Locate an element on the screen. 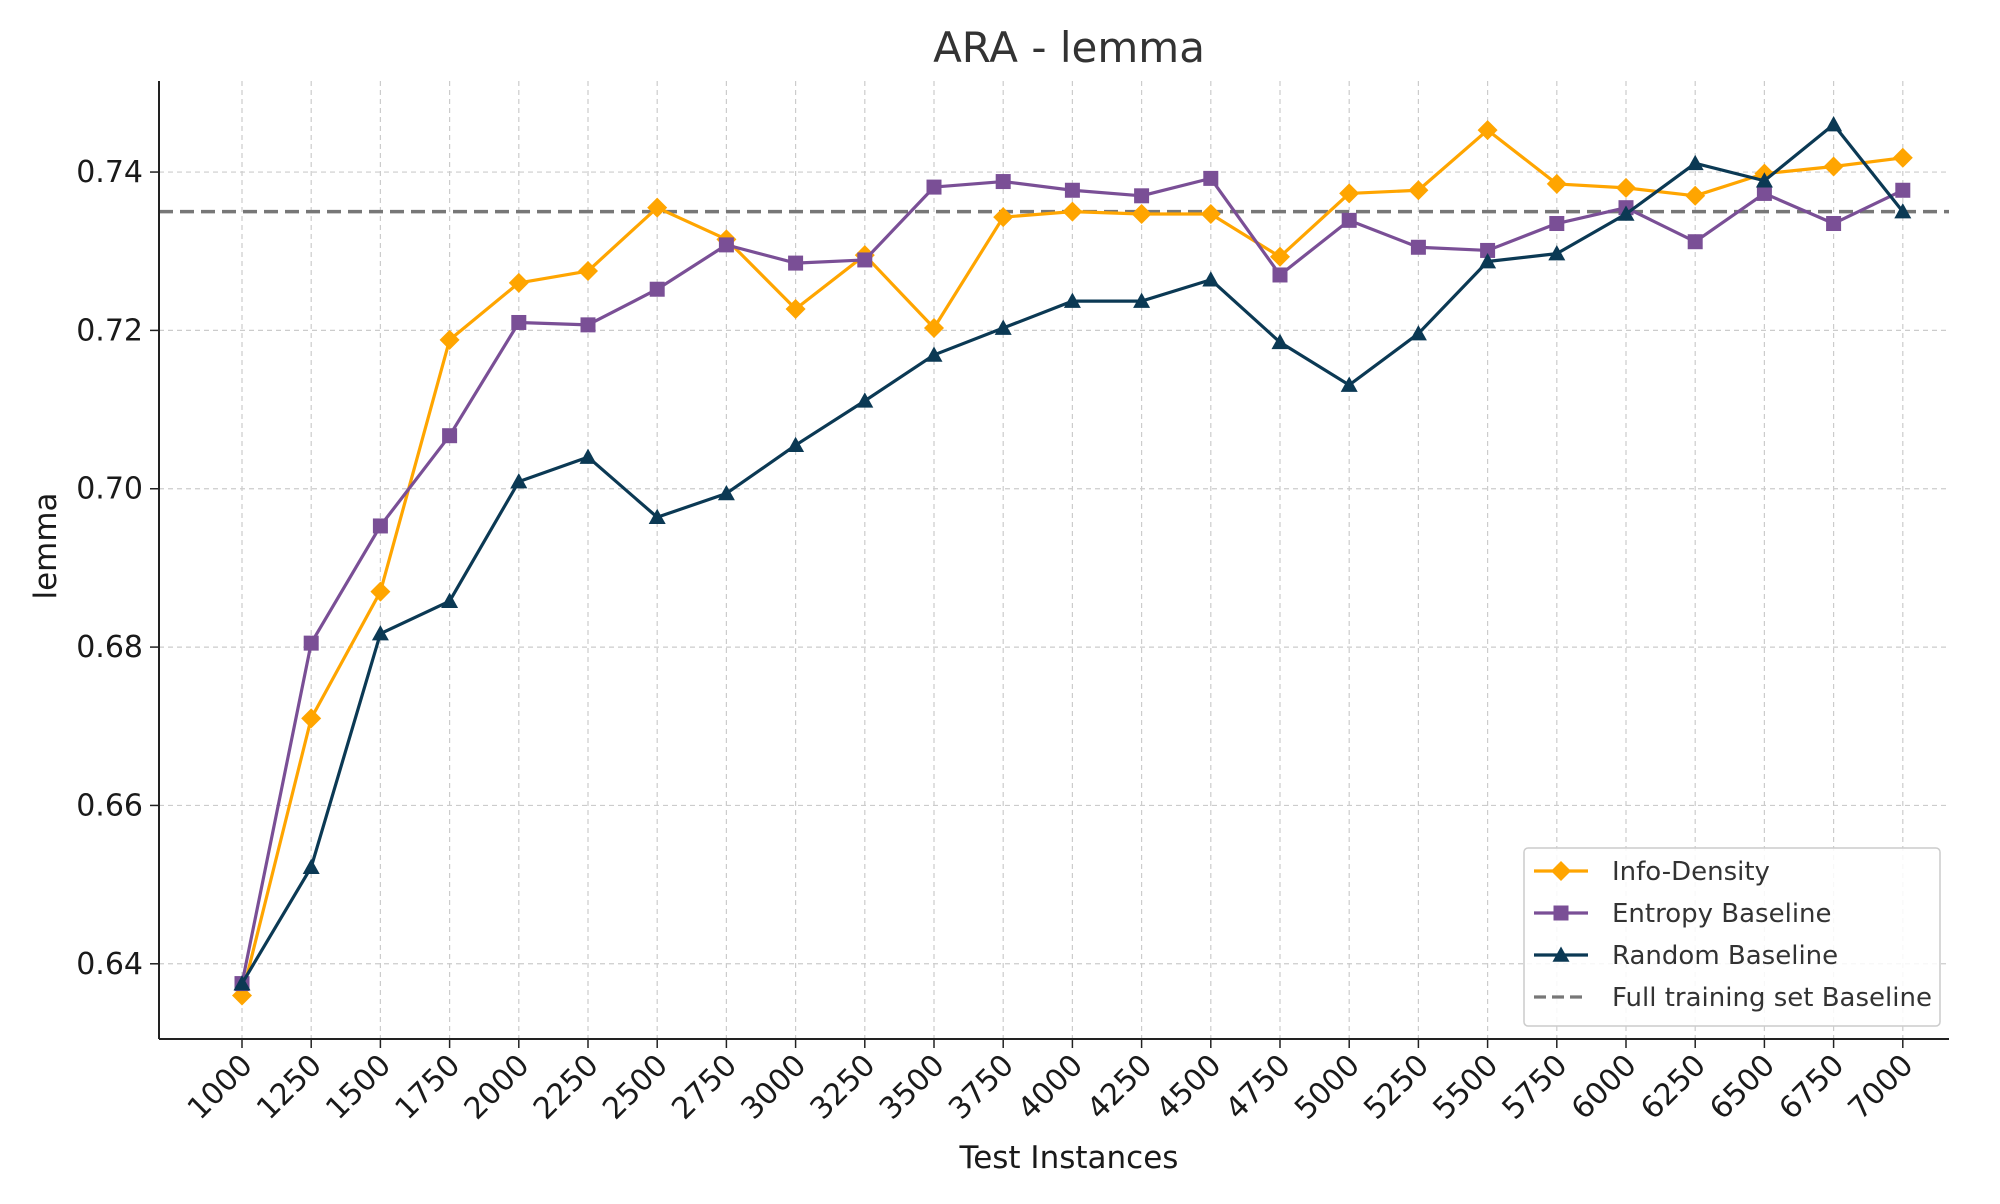 The height and width of the screenshot is (1204, 2000). legend-label: Random Baseline is located at coordinates (1725, 956).